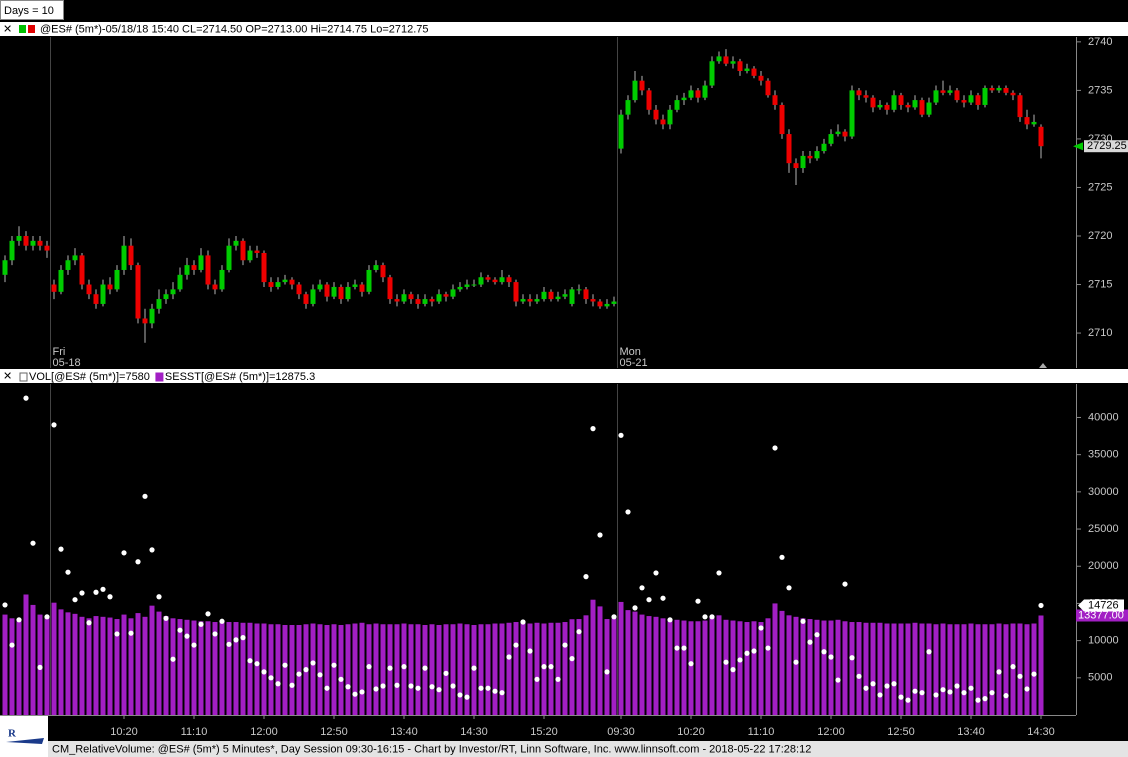 Image resolution: width=1128 pixels, height=757 pixels. Describe the element at coordinates (22, 29) in the screenshot. I see `up-icon` at that location.